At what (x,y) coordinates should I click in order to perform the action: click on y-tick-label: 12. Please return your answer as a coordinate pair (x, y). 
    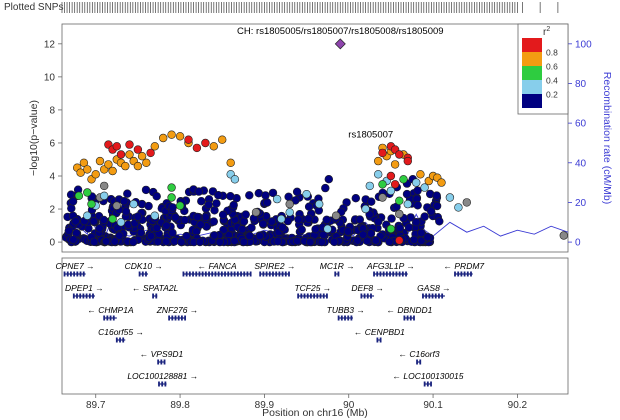
    Looking at the image, I should click on (50, 44).